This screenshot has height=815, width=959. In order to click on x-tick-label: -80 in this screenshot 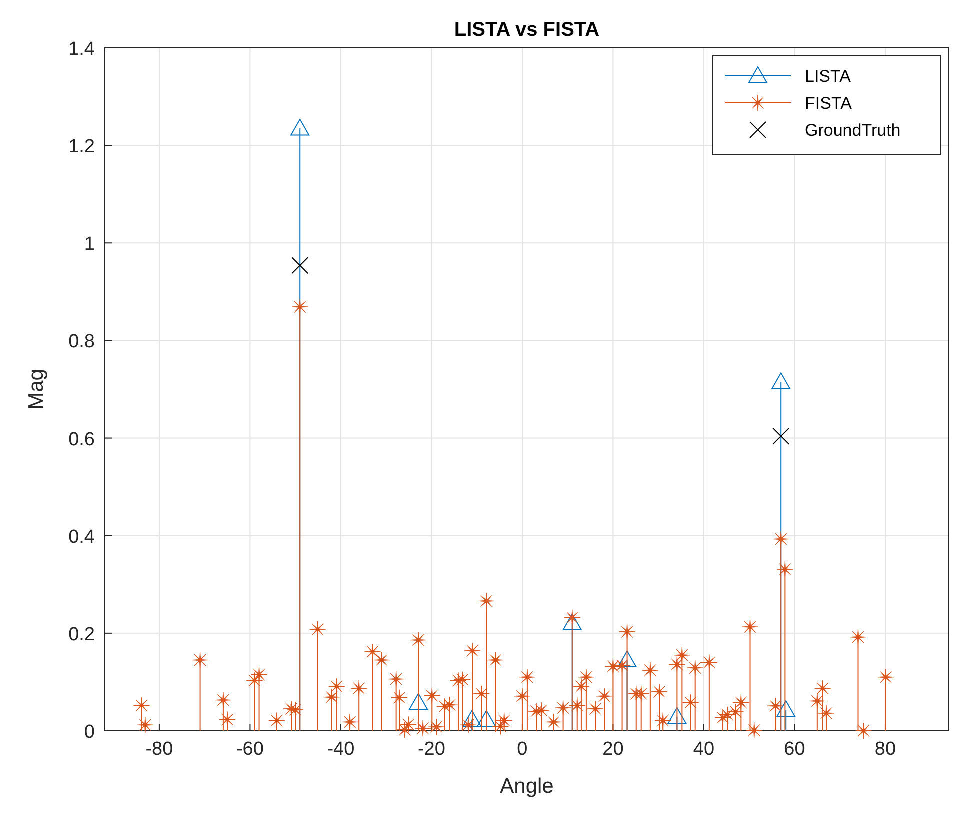, I will do `click(160, 749)`.